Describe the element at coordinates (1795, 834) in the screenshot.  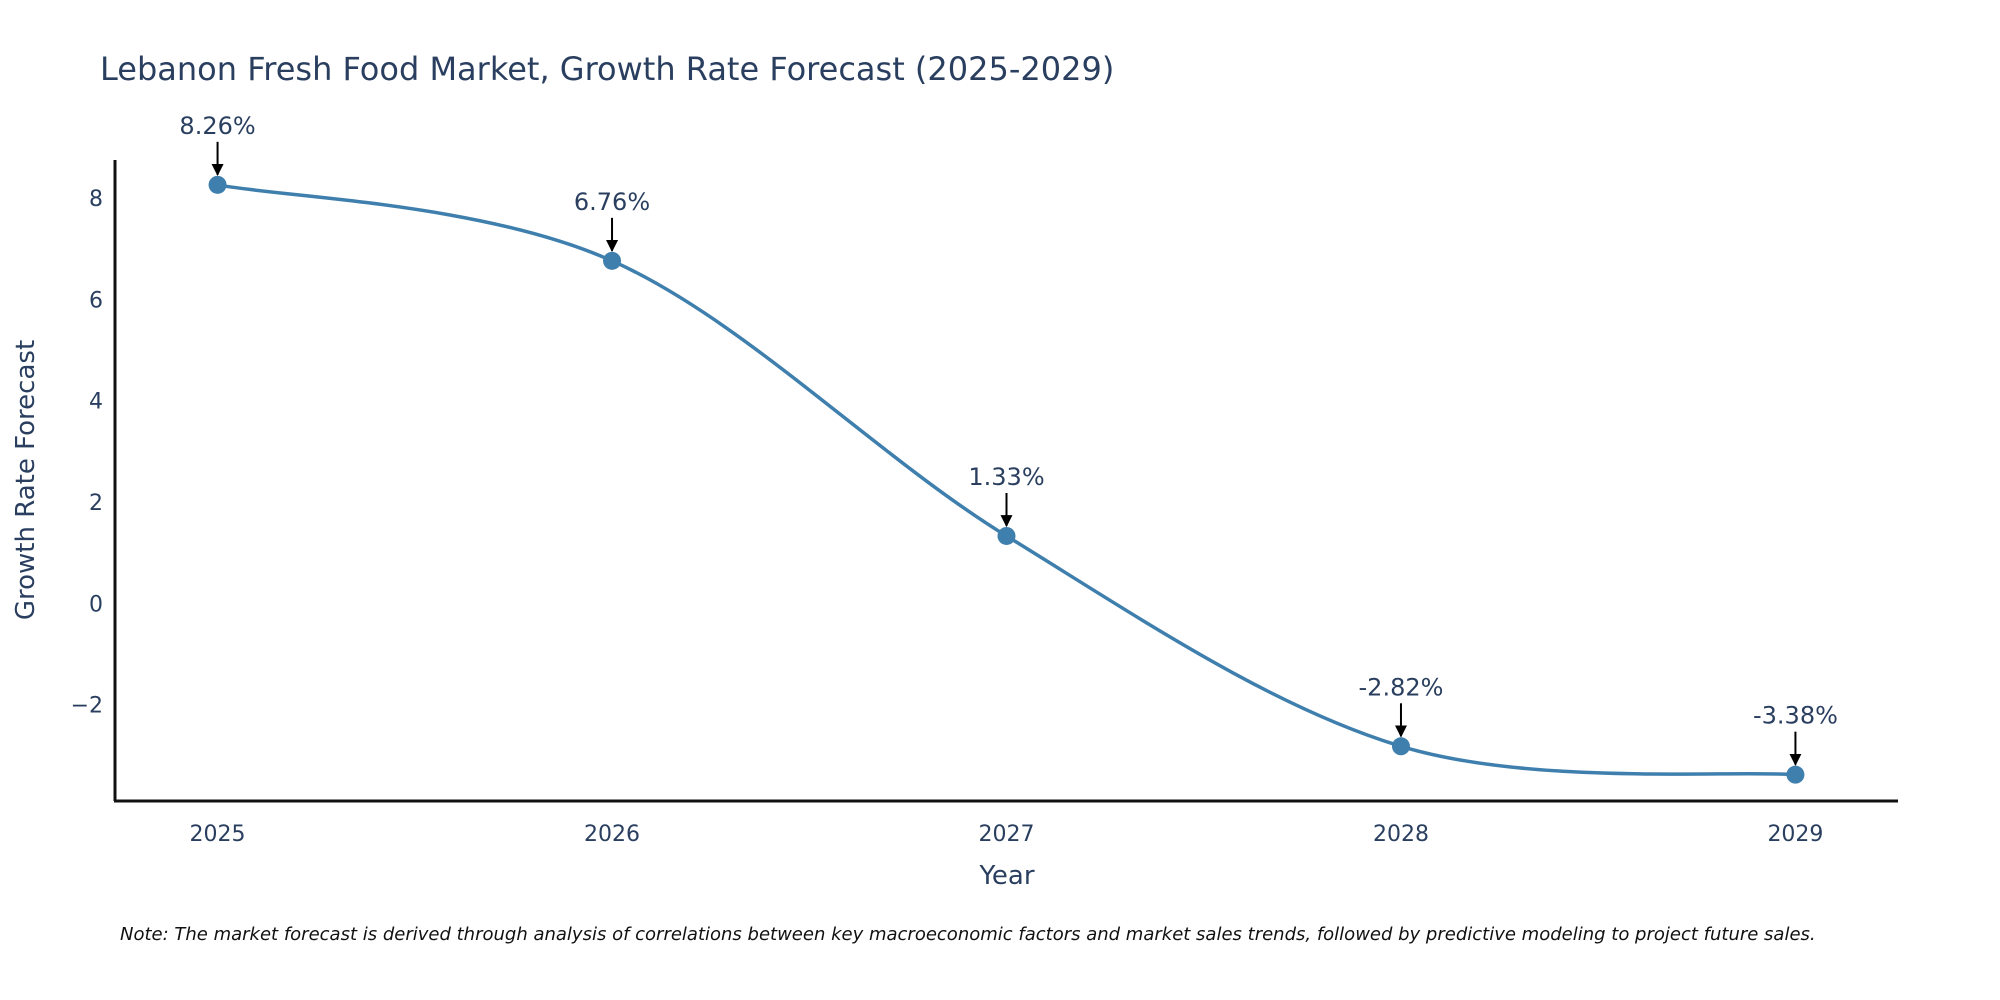
I see `x-tick-label: 2029` at that location.